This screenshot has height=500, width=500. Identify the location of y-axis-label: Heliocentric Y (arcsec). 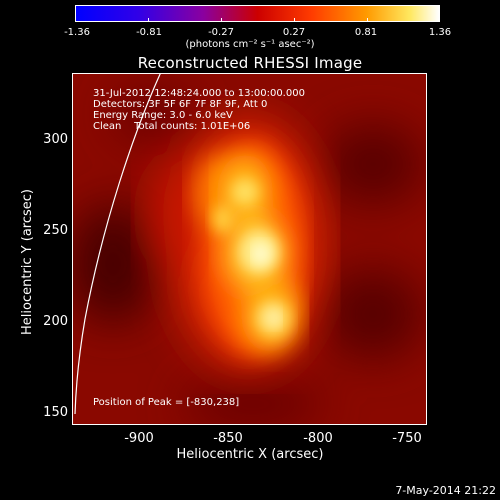
(27, 262).